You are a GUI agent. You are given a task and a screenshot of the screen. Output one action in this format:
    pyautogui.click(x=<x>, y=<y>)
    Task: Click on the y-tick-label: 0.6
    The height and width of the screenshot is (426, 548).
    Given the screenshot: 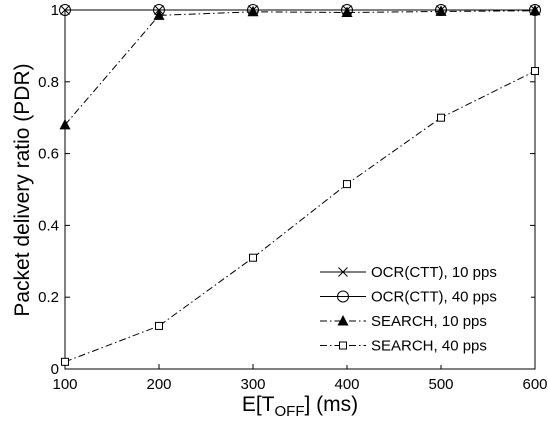 What is the action you would take?
    pyautogui.click(x=48, y=154)
    